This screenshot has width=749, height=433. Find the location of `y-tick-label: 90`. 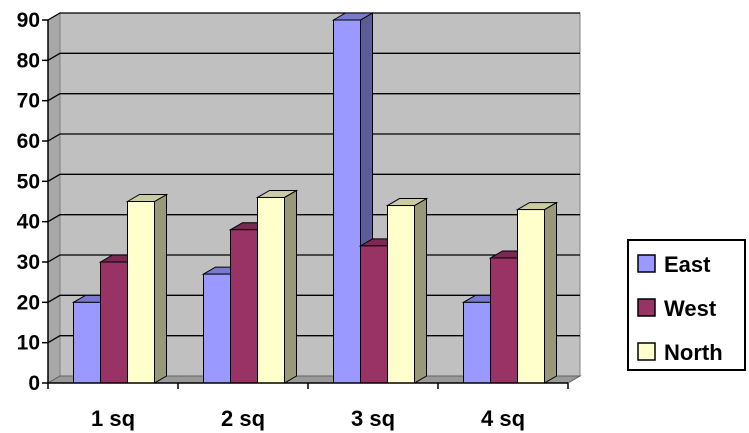

y-tick-label: 90 is located at coordinates (28, 20).